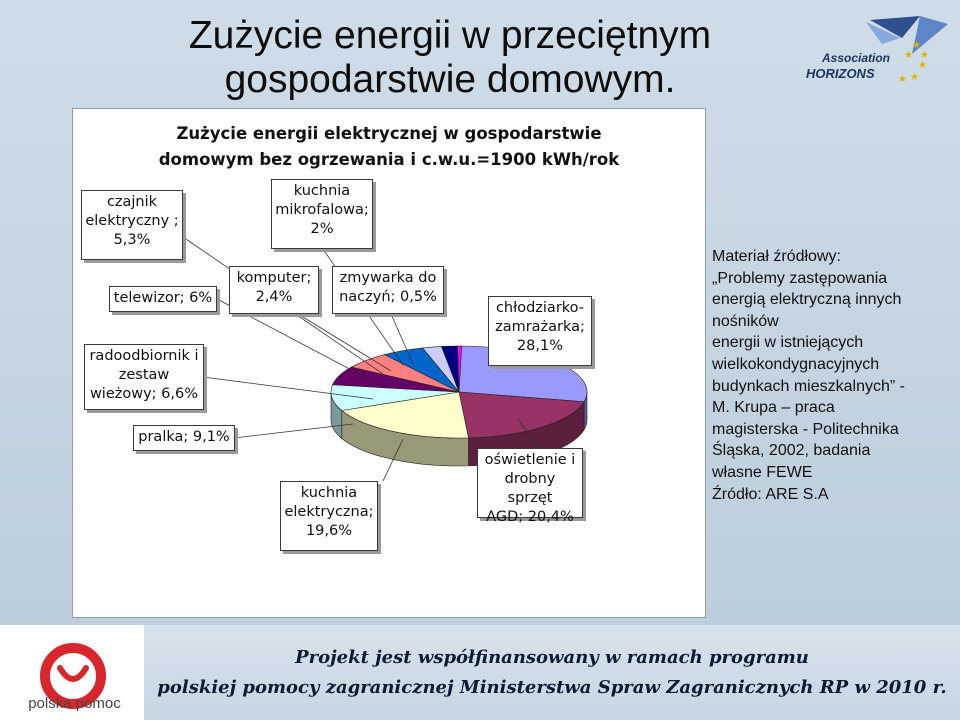 This screenshot has width=960, height=720. I want to click on source-line: budynkach mieszkalnych” -, so click(808, 386).